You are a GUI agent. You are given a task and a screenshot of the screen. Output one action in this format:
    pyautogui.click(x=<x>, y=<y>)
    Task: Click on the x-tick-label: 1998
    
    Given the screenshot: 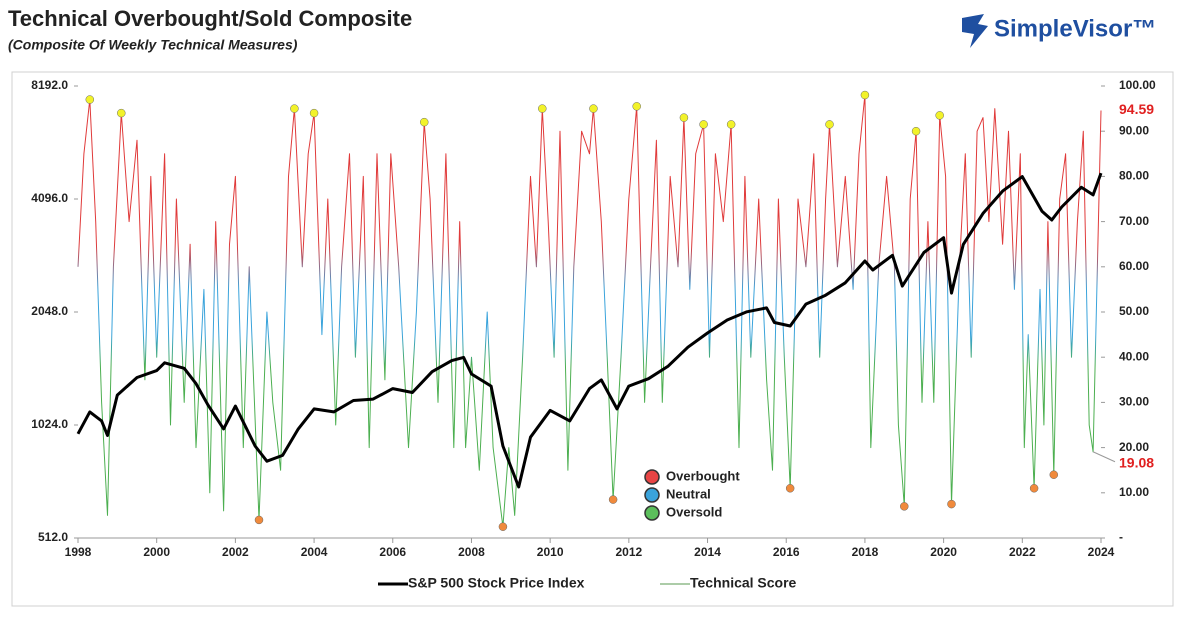 What is the action you would take?
    pyautogui.click(x=78, y=552)
    